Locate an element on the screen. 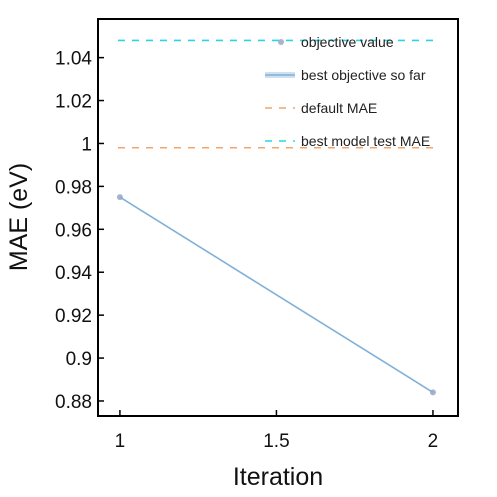 This screenshot has width=497, height=497. x-tick-label: 1 is located at coordinates (120, 441).